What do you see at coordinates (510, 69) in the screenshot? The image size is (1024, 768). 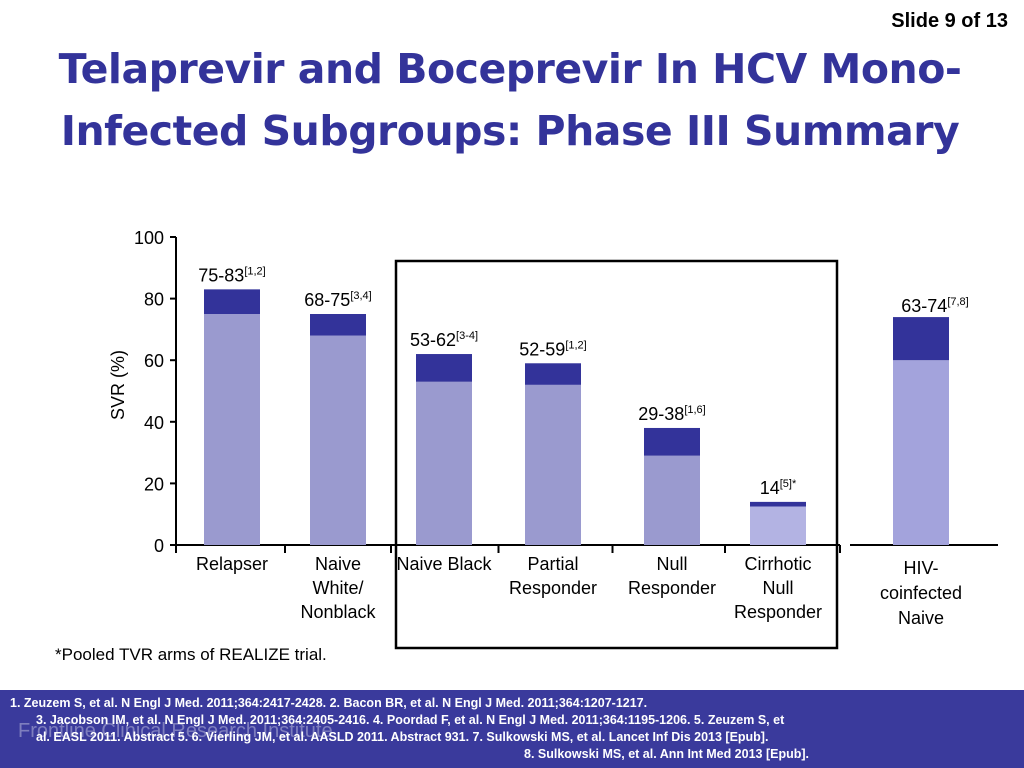 I see `slide-title-line-1: Telaprevir and Boceprevir In HCV Mono-` at bounding box center [510, 69].